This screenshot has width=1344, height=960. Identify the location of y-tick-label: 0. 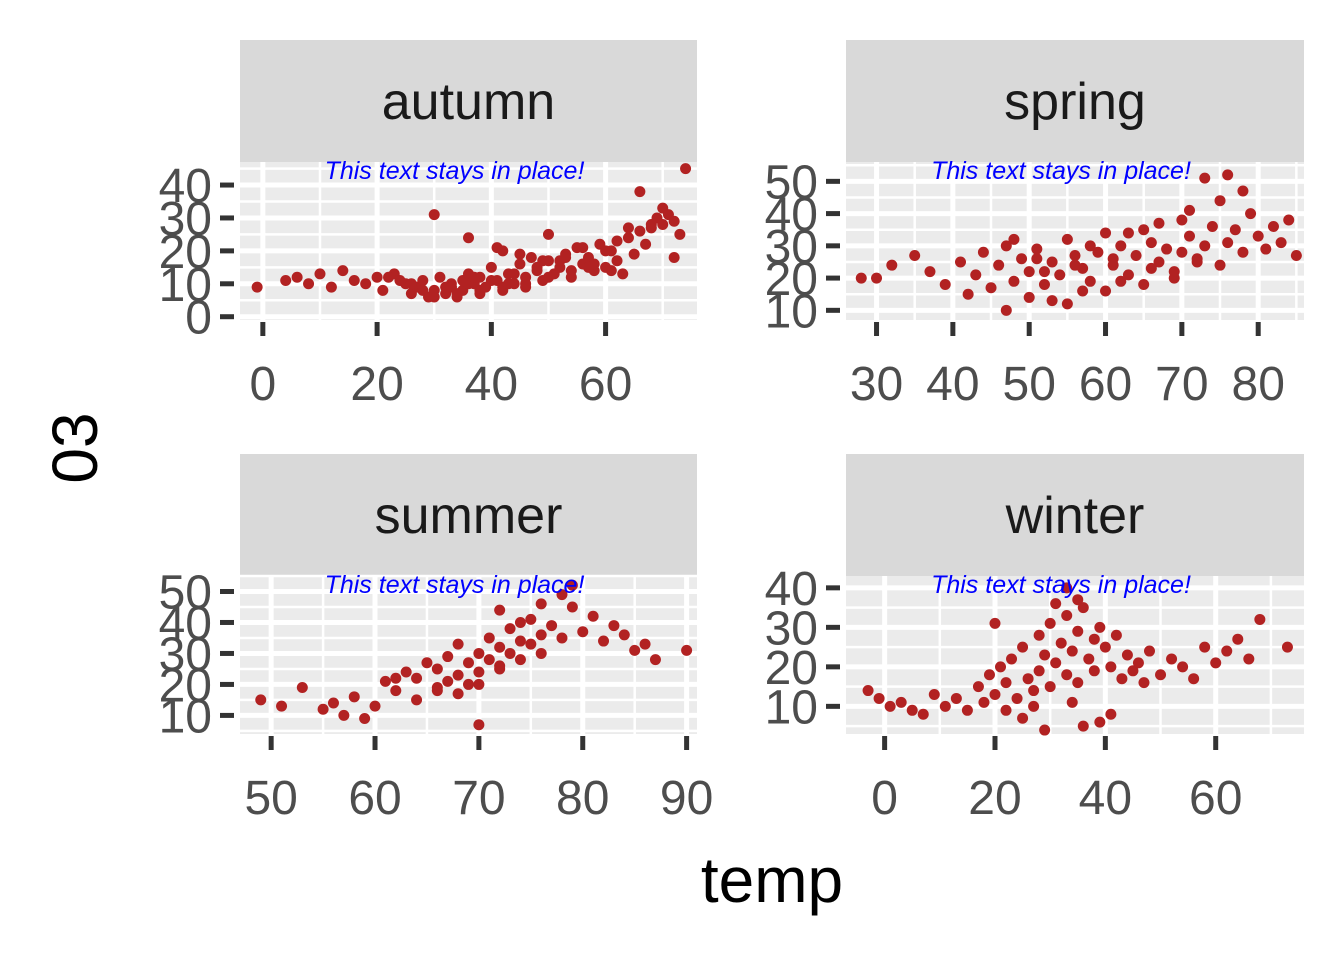
(198, 318).